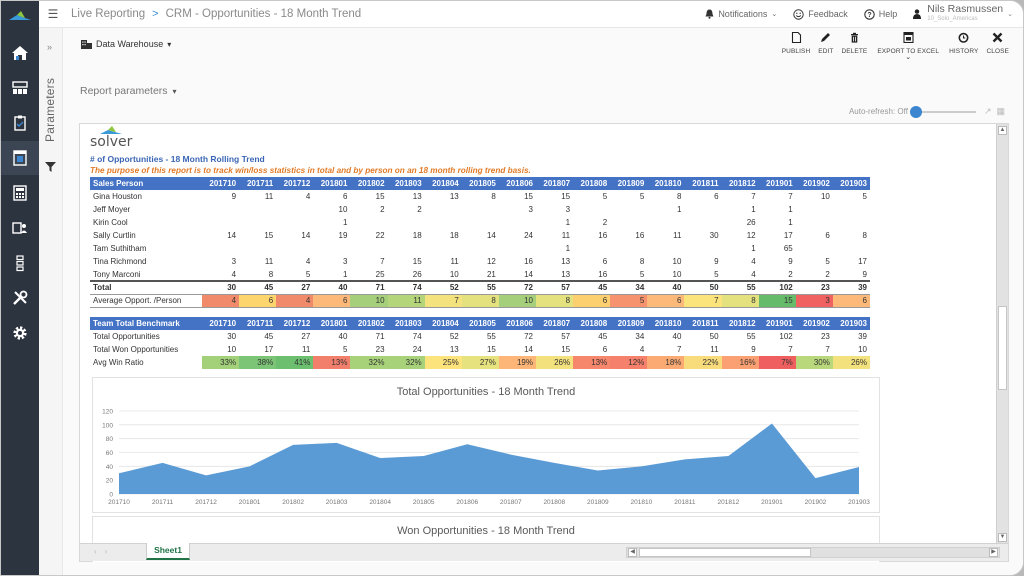 This screenshot has height=576, width=1024. Describe the element at coordinates (517, 300) in the screenshot. I see `average-value: 10` at that location.